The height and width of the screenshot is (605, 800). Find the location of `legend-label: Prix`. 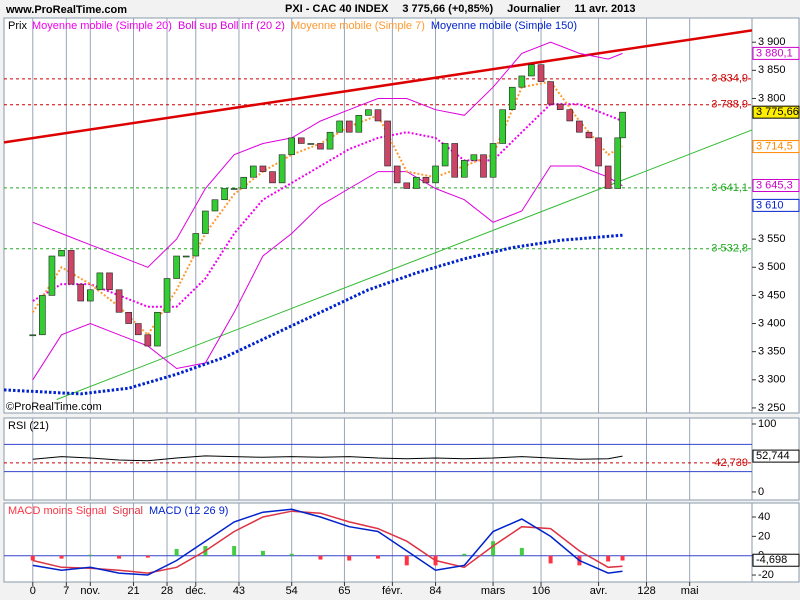

legend-label: Prix is located at coordinates (17, 26).